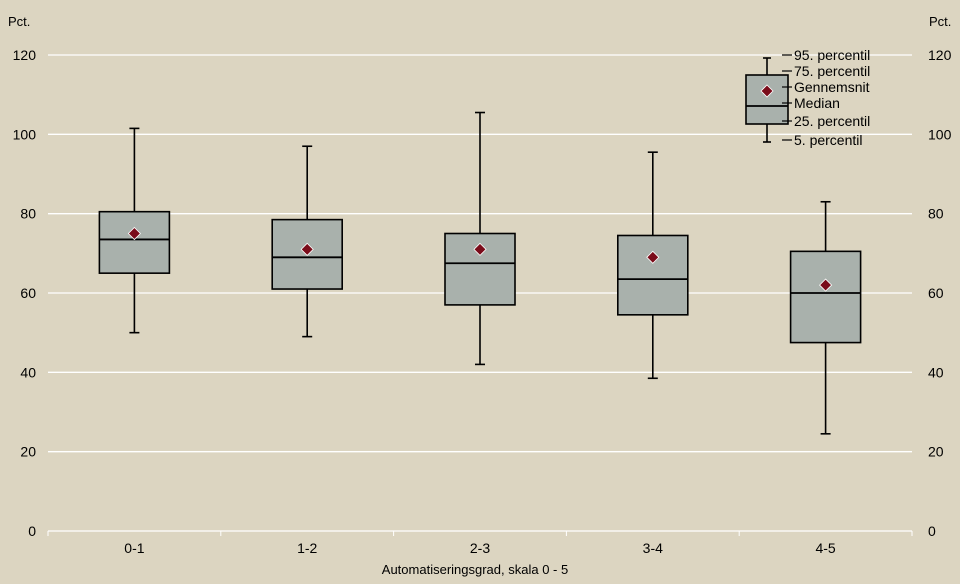 This screenshot has width=960, height=584. What do you see at coordinates (25, 55) in the screenshot?
I see `y-tick-label-left: 120` at bounding box center [25, 55].